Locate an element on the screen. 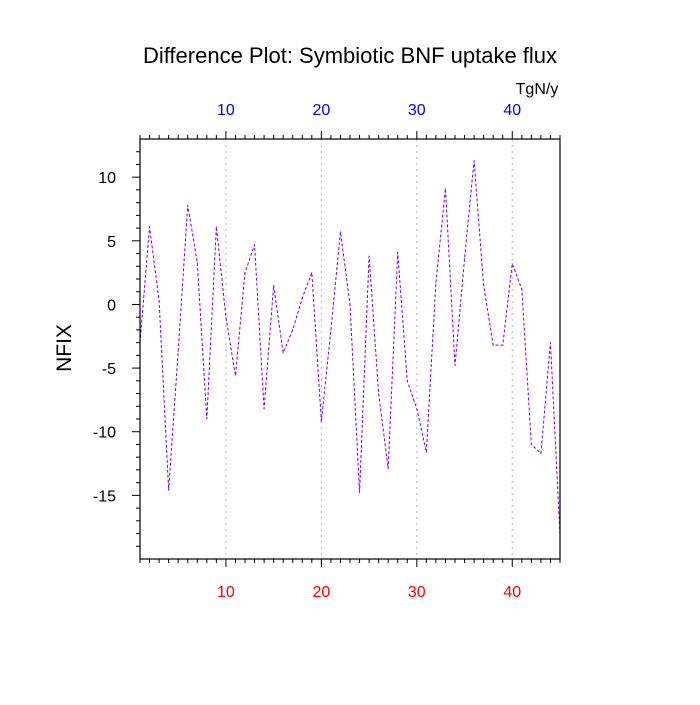 The height and width of the screenshot is (705, 700). x-tick-label-bottom-30: 30 is located at coordinates (417, 592).